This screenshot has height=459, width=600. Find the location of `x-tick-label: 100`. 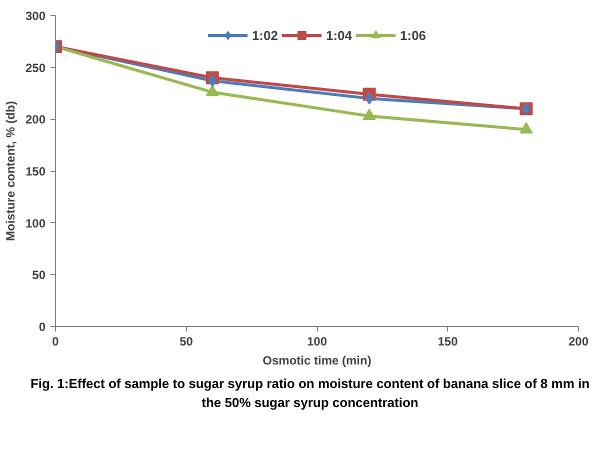

x-tick-label: 100 is located at coordinates (317, 341).